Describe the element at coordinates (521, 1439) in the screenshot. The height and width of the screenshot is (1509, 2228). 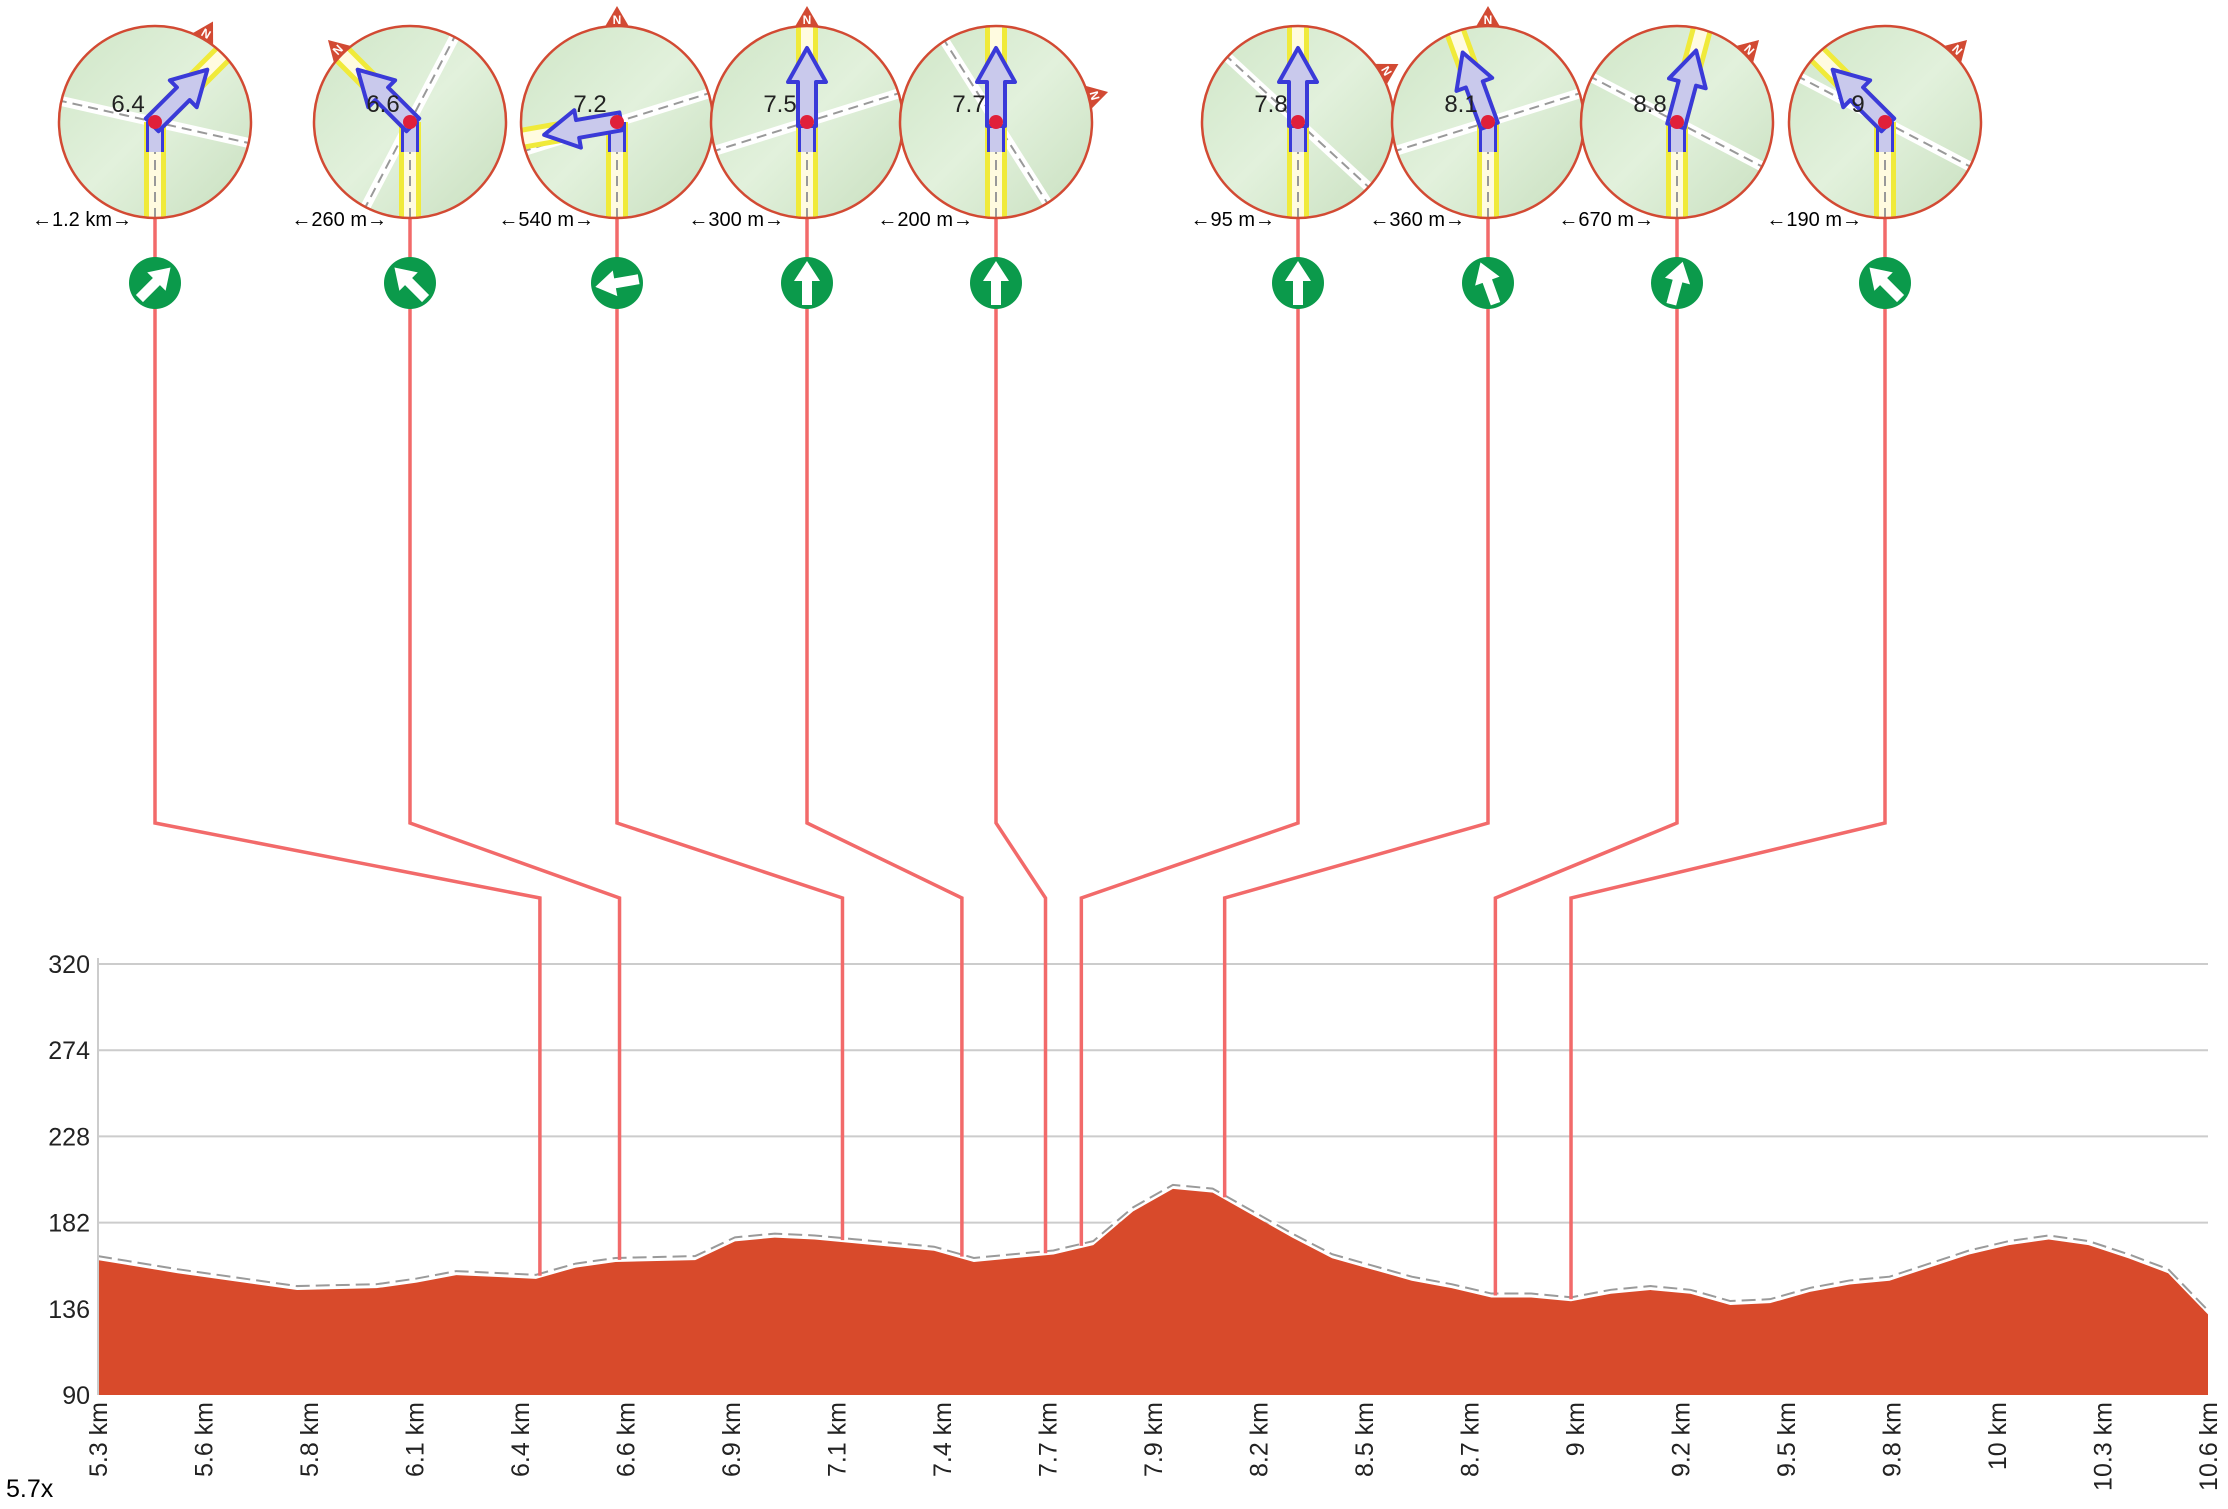
I see `x-tick-label: 6.4 km` at that location.